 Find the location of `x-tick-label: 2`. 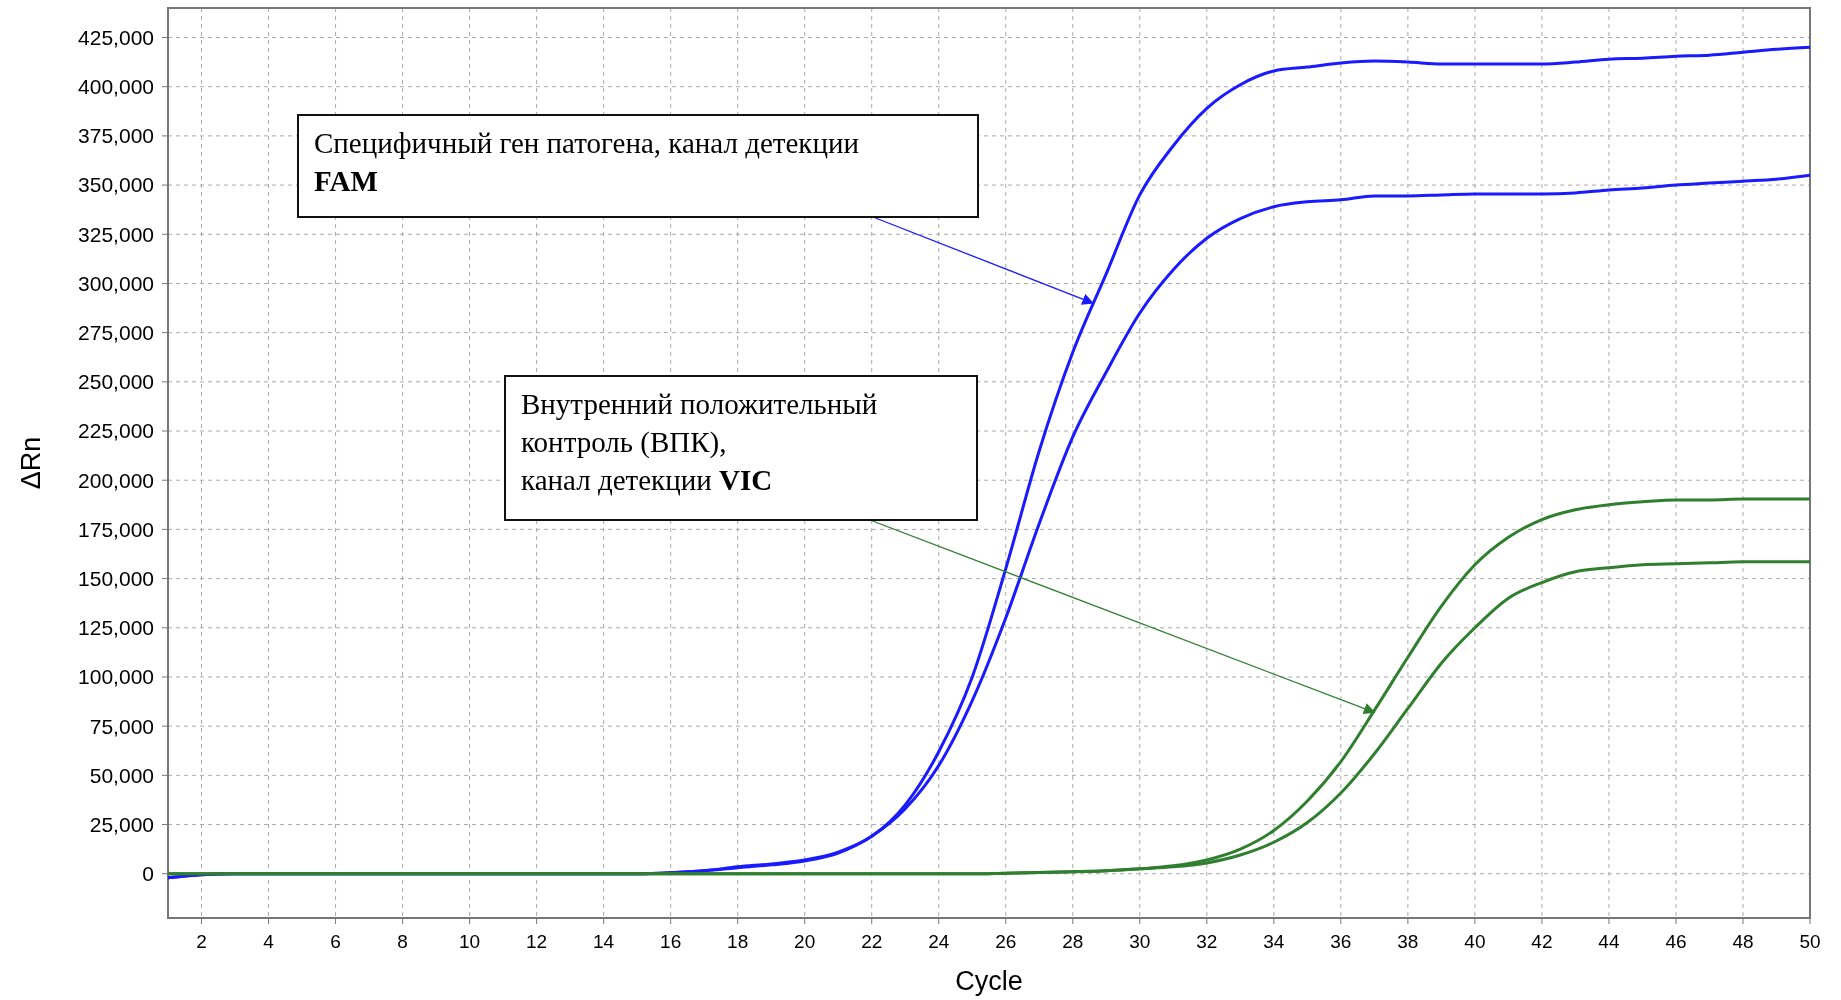

x-tick-label: 2 is located at coordinates (201, 941).